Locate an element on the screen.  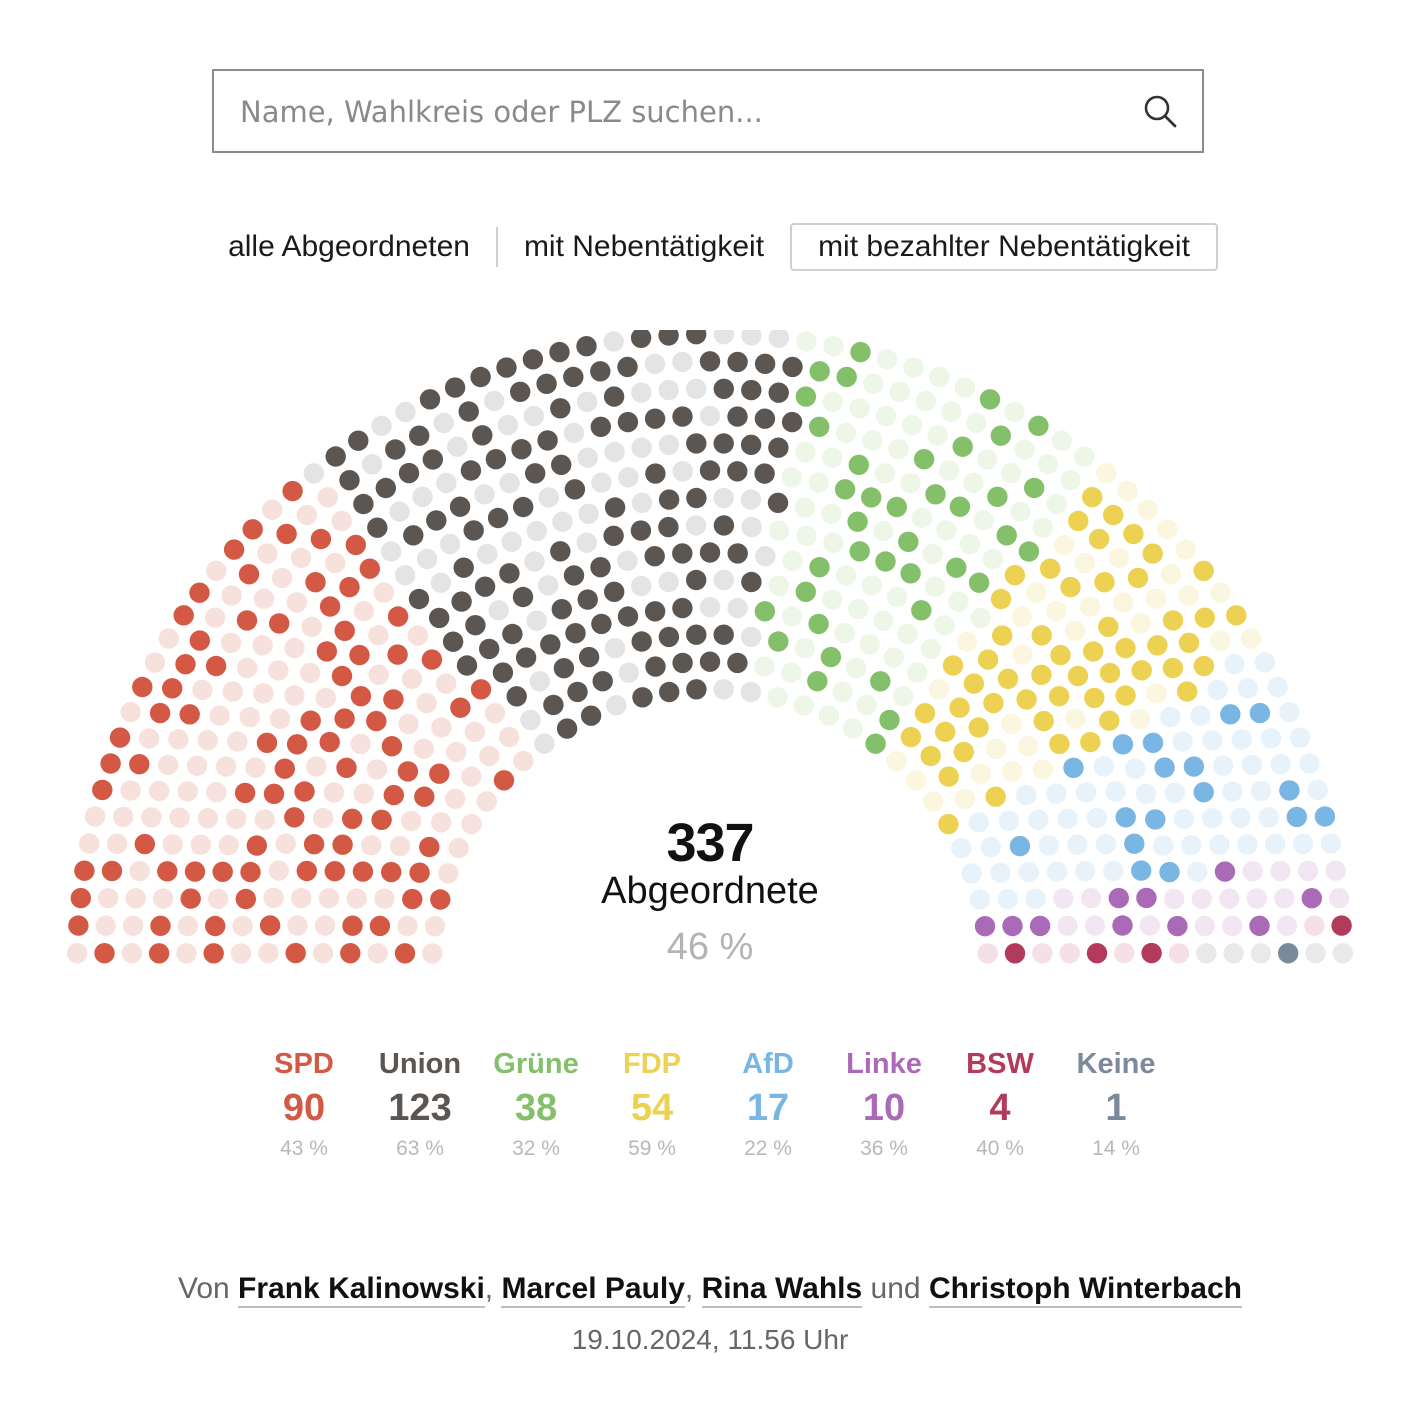
author-link: Rina Wahls is located at coordinates (782, 1290).